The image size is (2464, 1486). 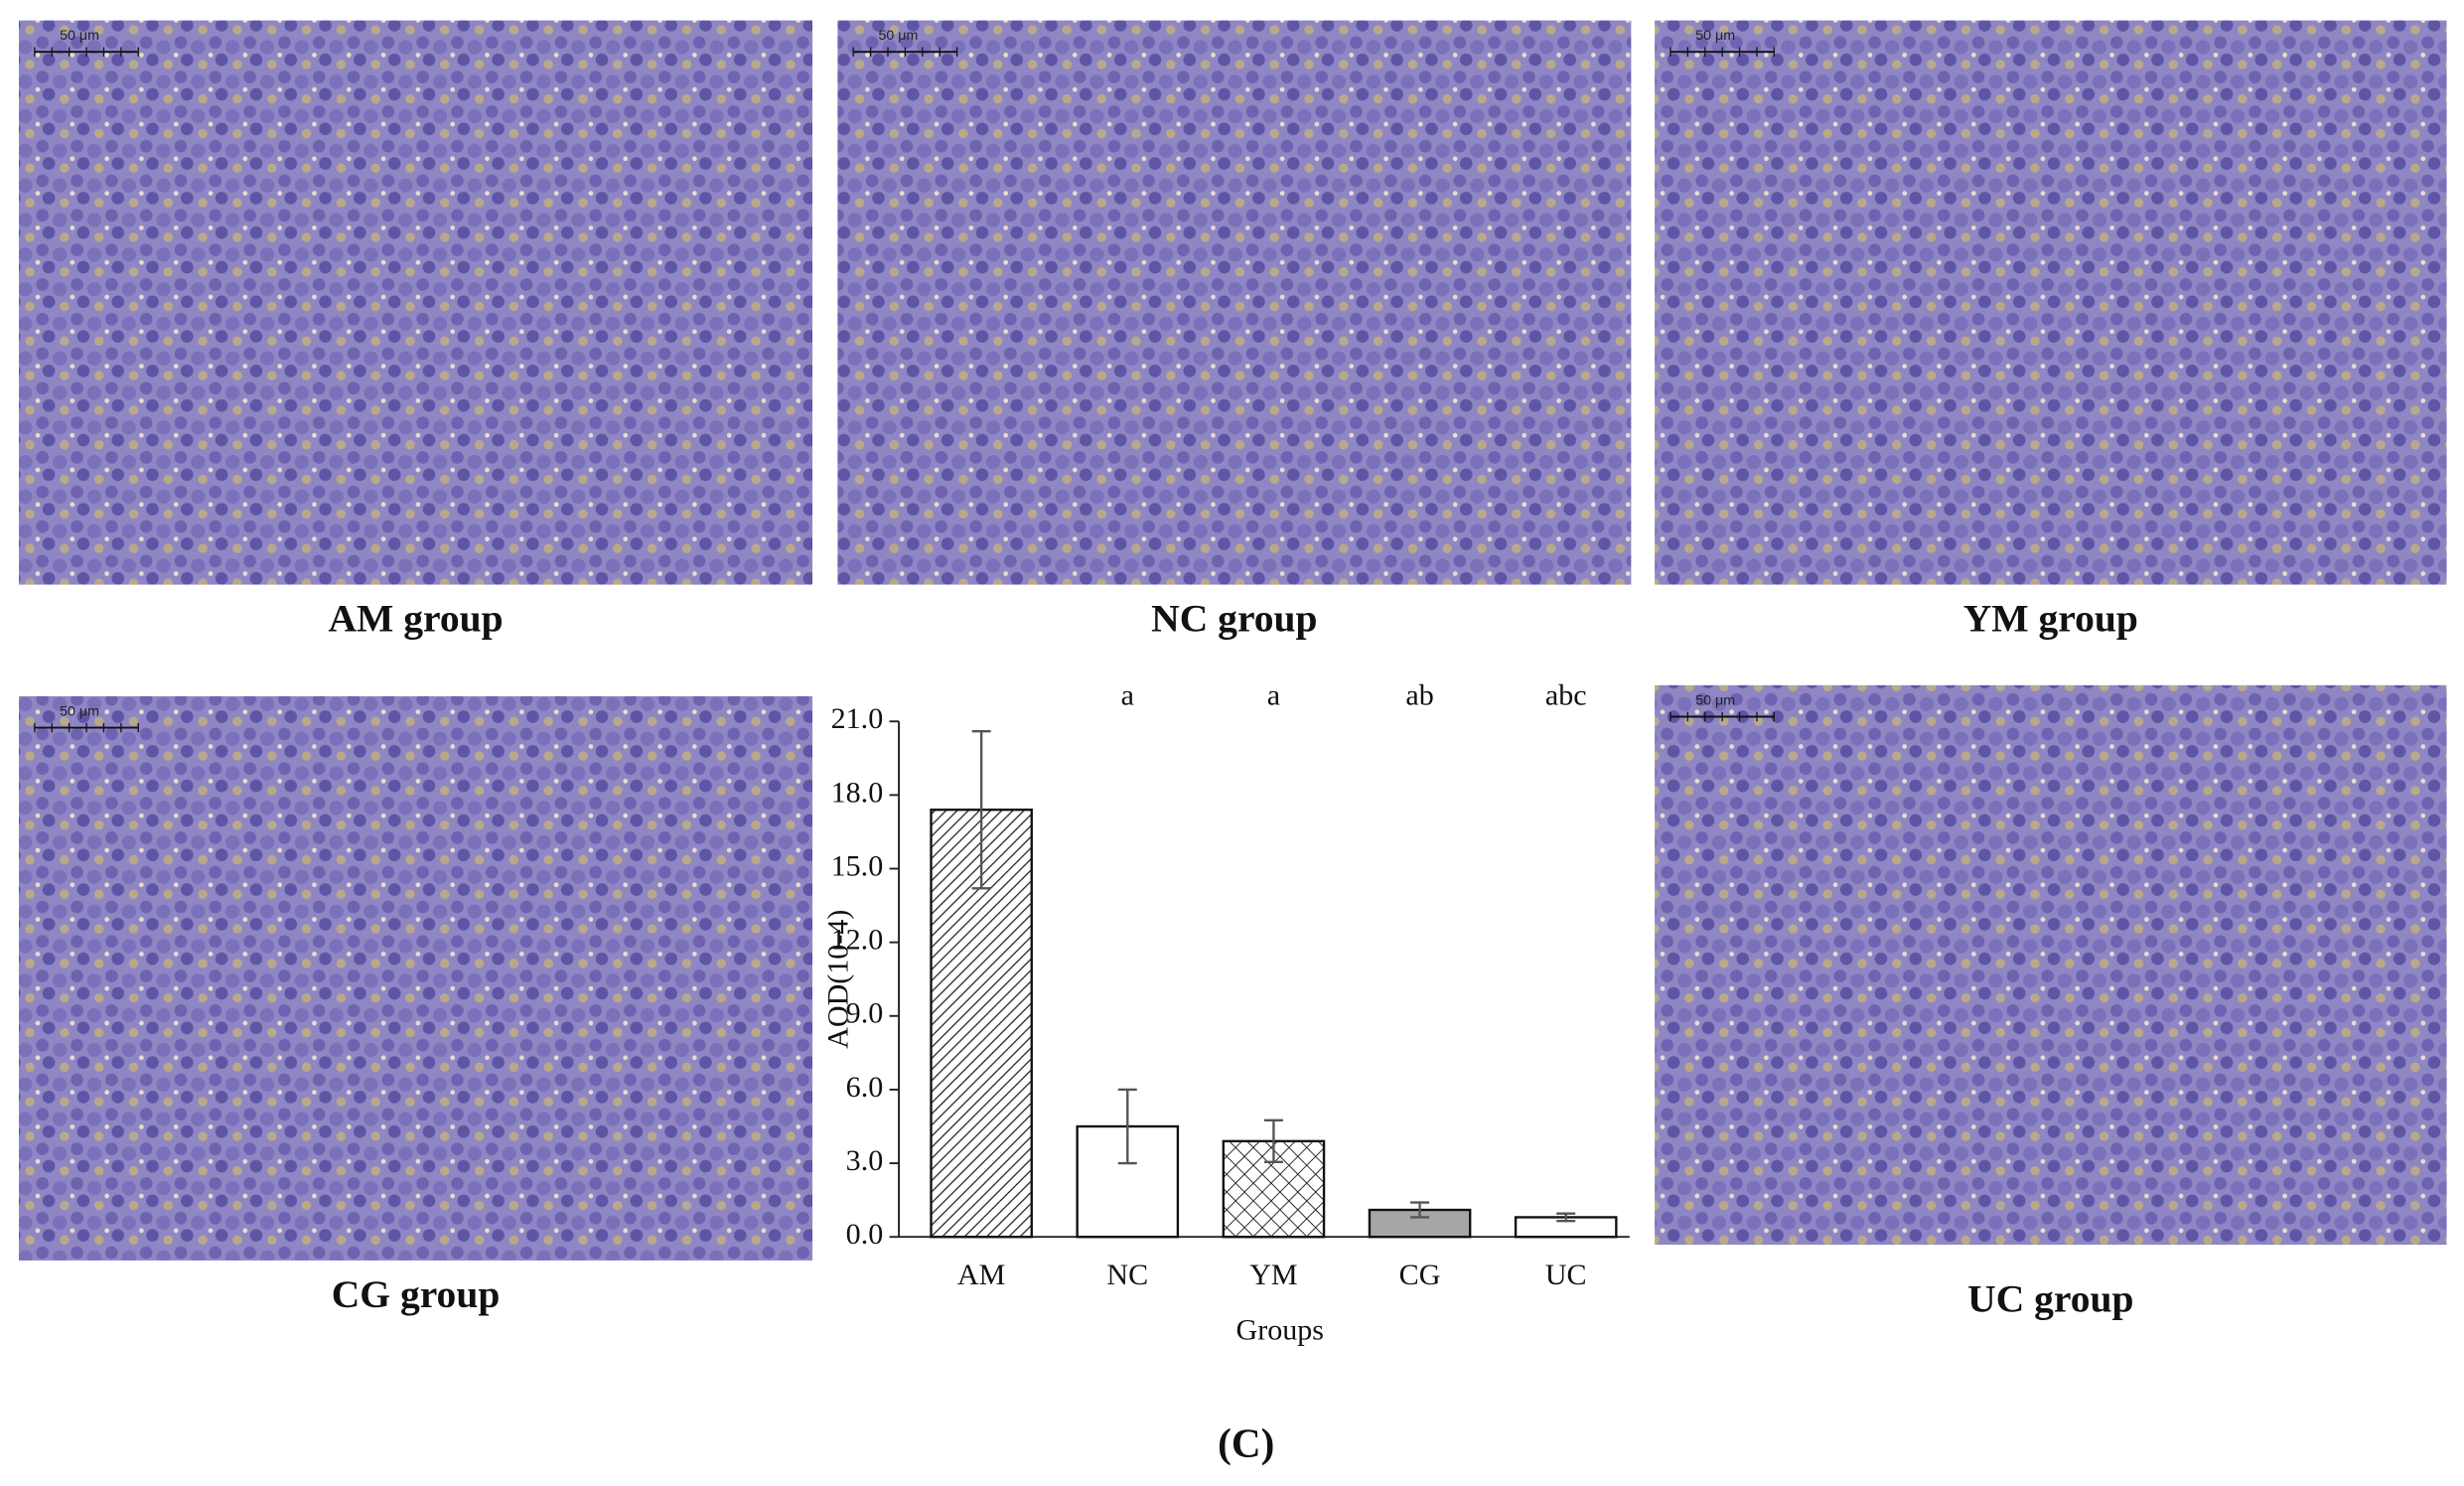 What do you see at coordinates (1419, 694) in the screenshot?
I see `significance-label: ab` at bounding box center [1419, 694].